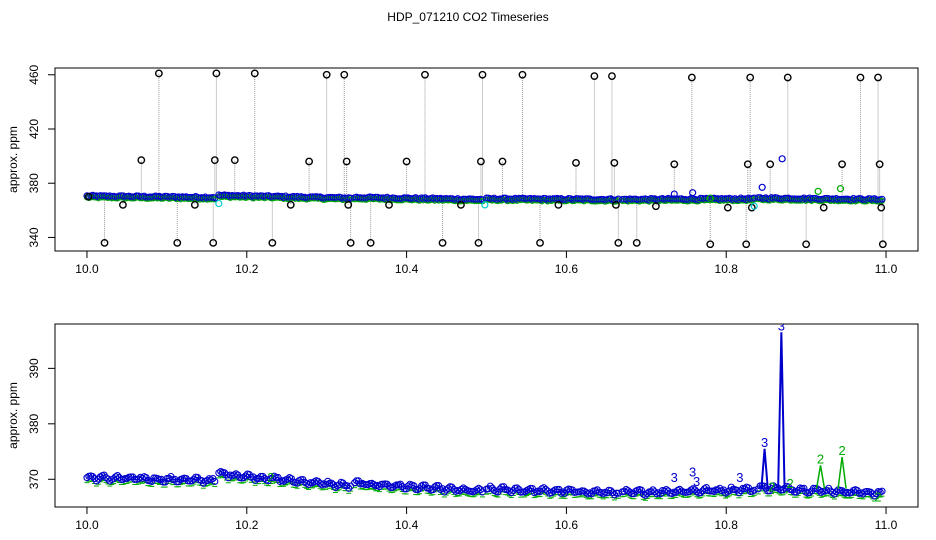 Image resolution: width=936 pixels, height=540 pixels. What do you see at coordinates (567, 269) in the screenshot?
I see `x-tick-label: 10.6` at bounding box center [567, 269].